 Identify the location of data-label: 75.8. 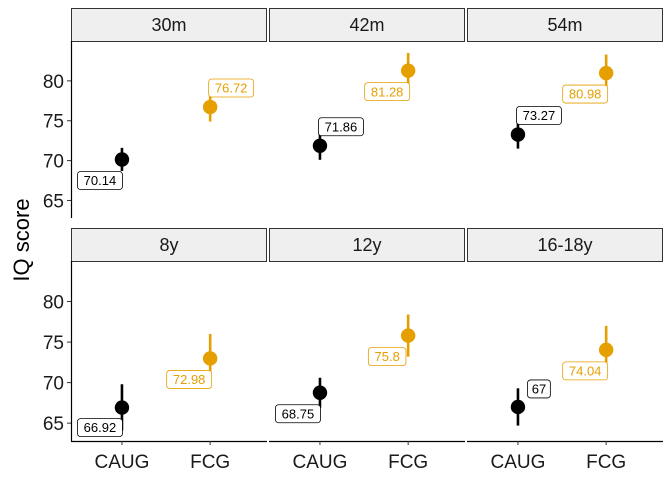
(387, 356).